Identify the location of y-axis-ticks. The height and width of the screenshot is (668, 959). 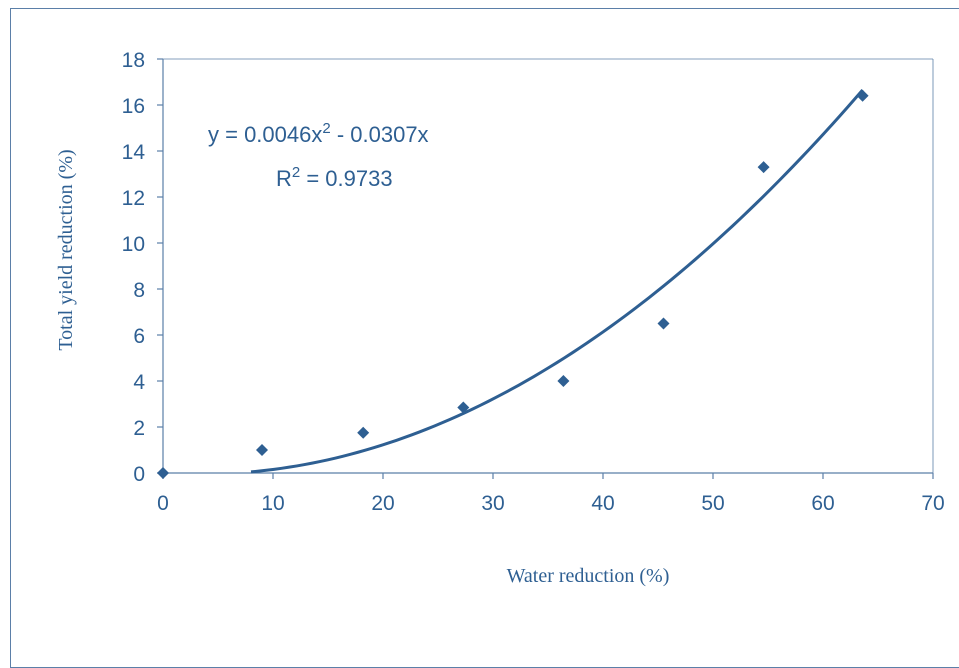
(160, 266).